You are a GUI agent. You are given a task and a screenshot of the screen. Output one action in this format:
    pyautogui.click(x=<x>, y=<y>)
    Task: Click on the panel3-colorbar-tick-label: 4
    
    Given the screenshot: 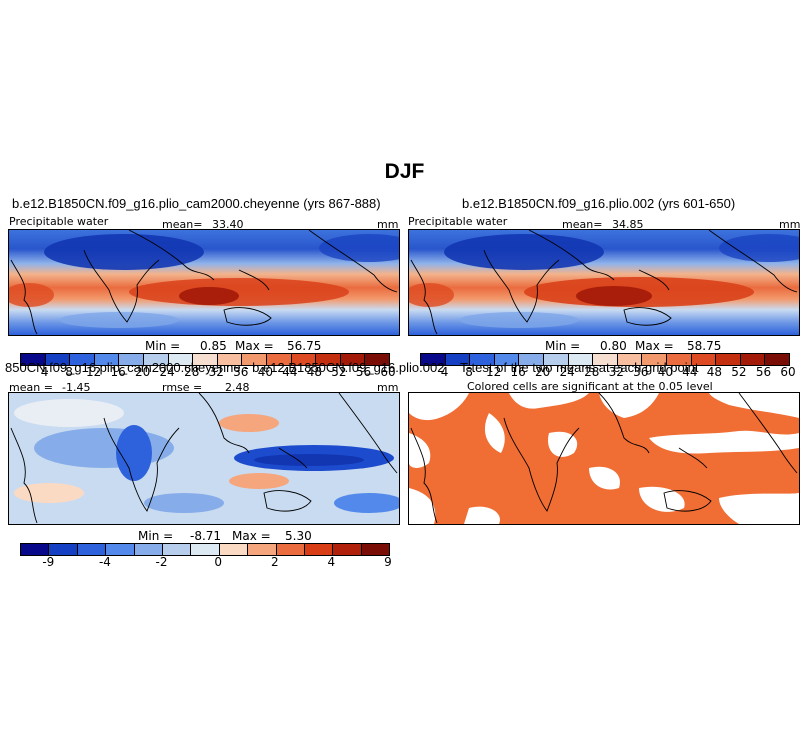 What is the action you would take?
    pyautogui.click(x=331, y=562)
    